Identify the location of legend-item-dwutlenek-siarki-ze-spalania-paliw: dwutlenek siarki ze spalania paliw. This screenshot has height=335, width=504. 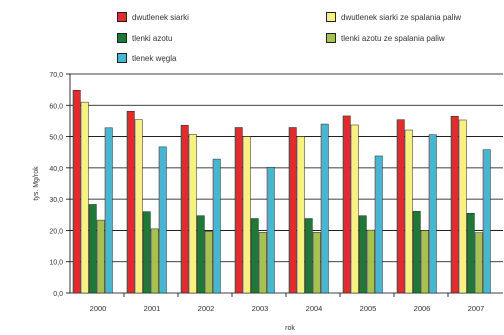
(393, 17).